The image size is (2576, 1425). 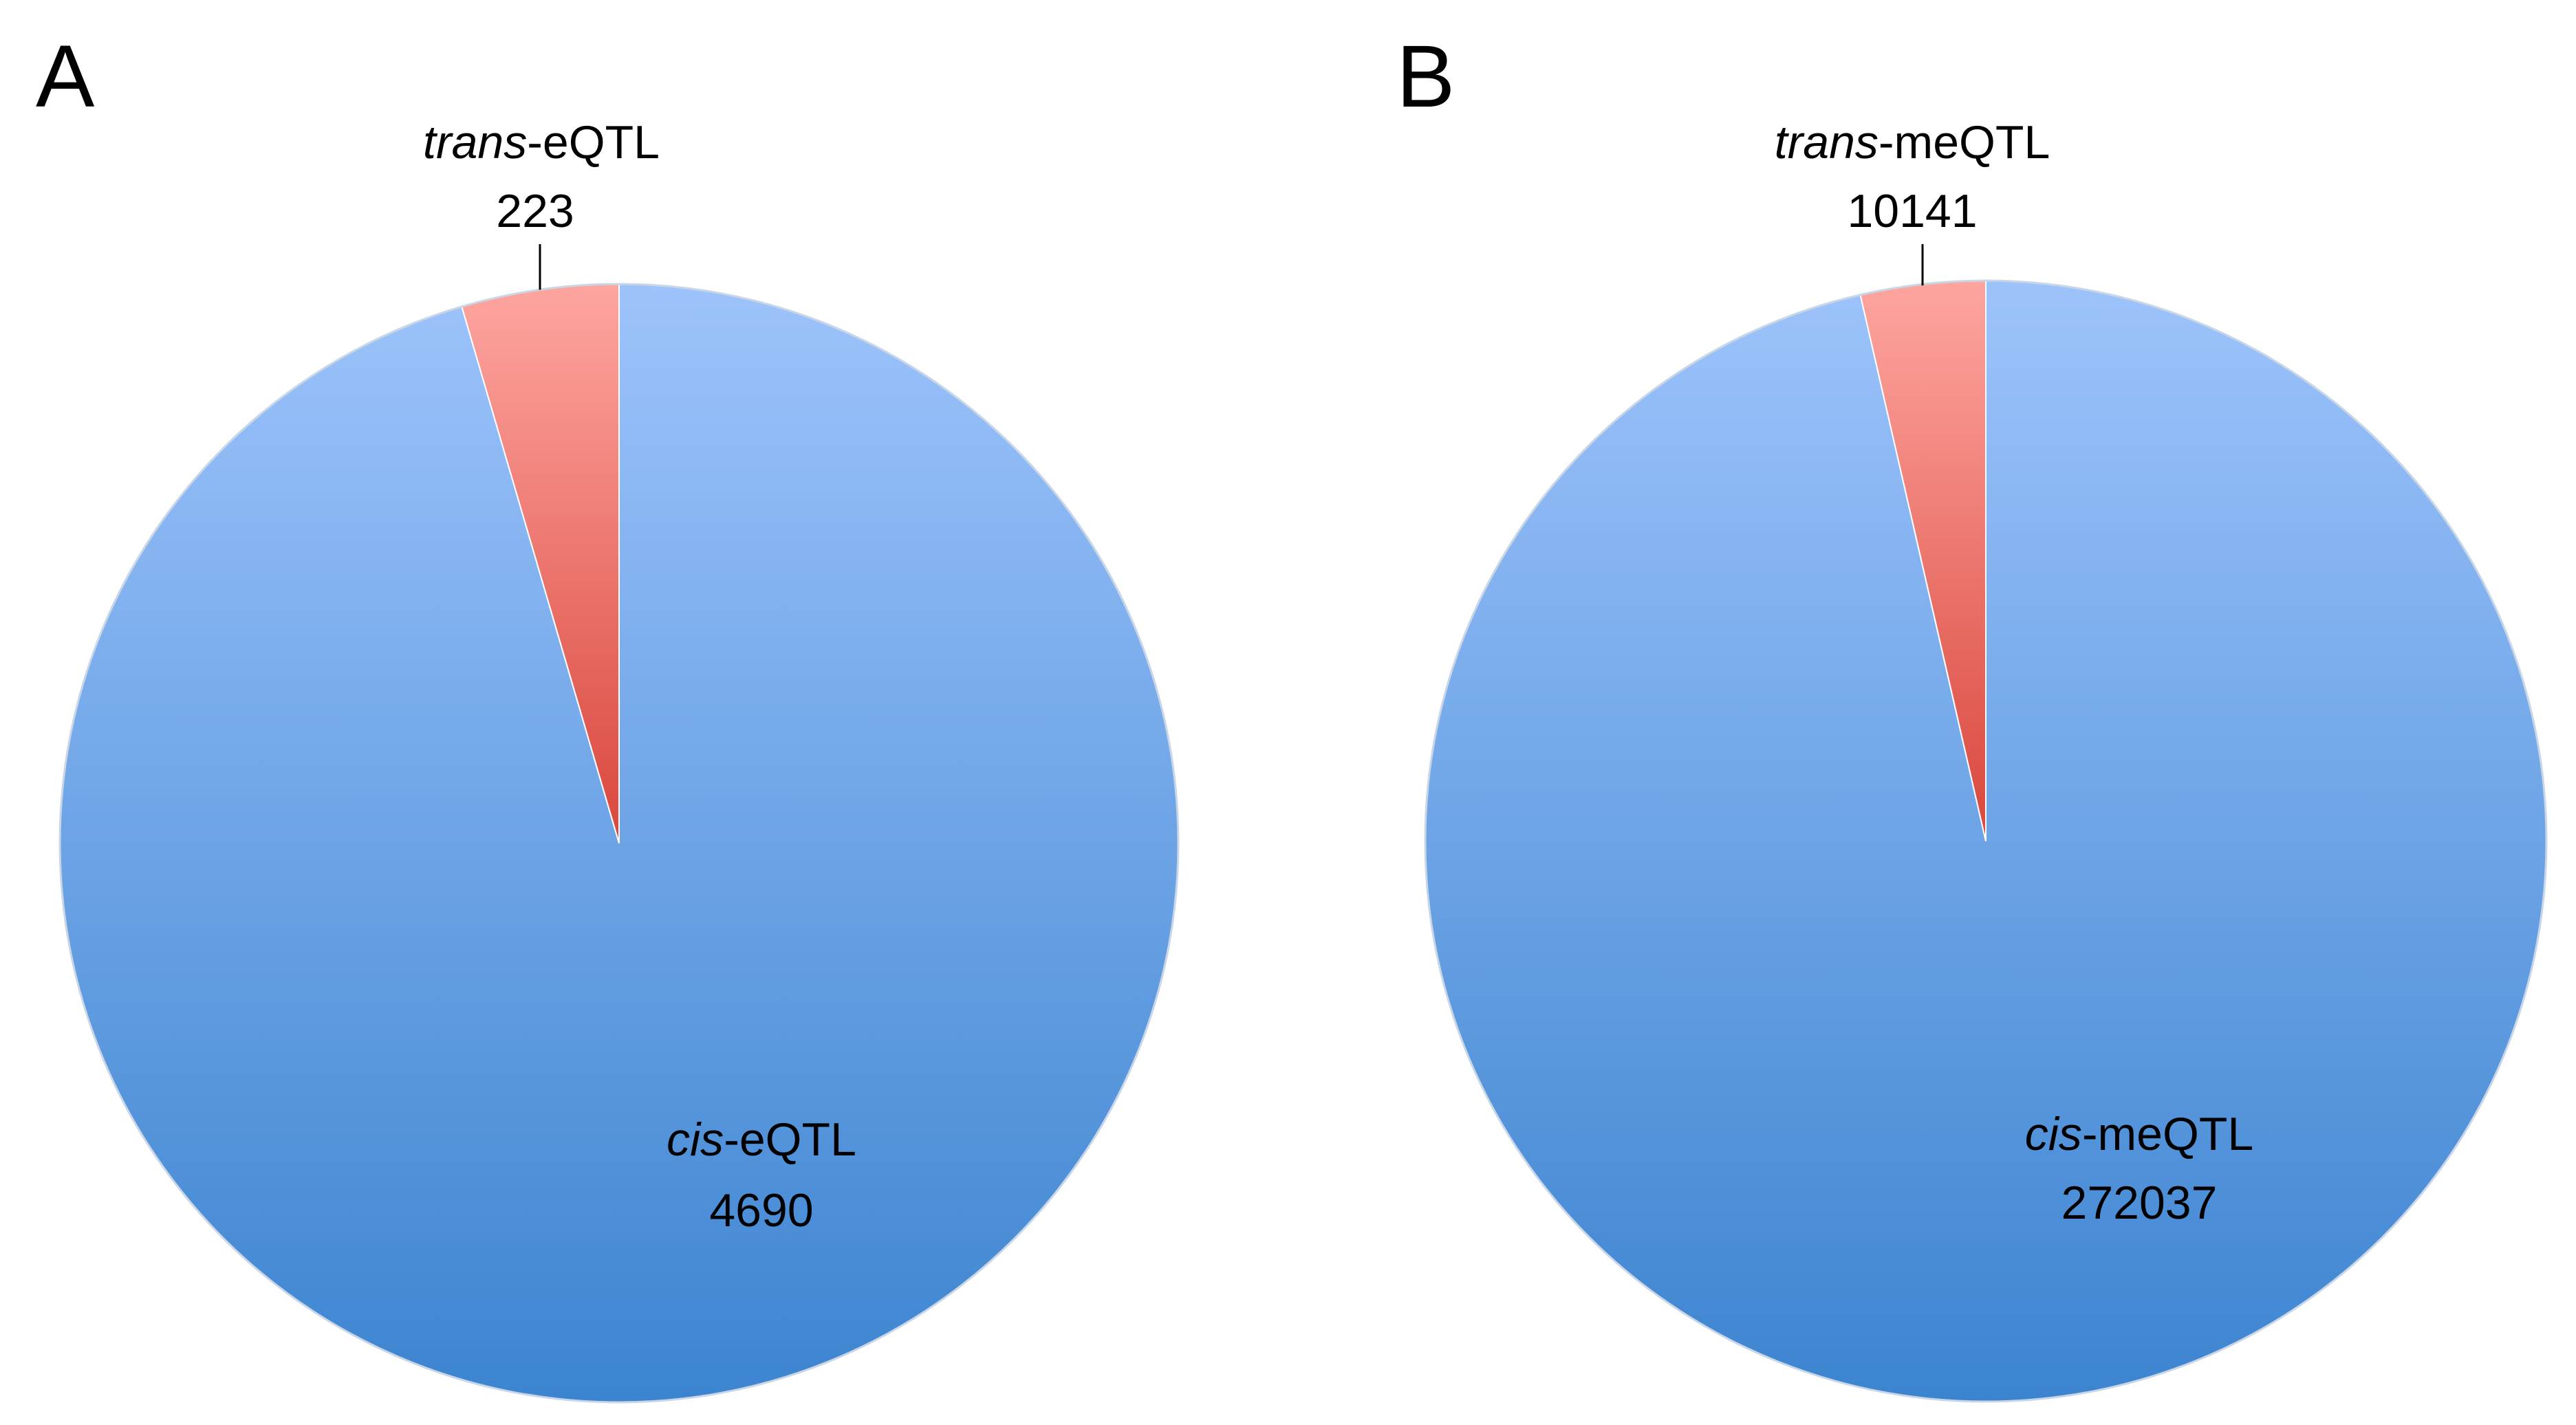 What do you see at coordinates (2167, 1134) in the screenshot?
I see `cis-meqtl-suffix: -meQTL` at bounding box center [2167, 1134].